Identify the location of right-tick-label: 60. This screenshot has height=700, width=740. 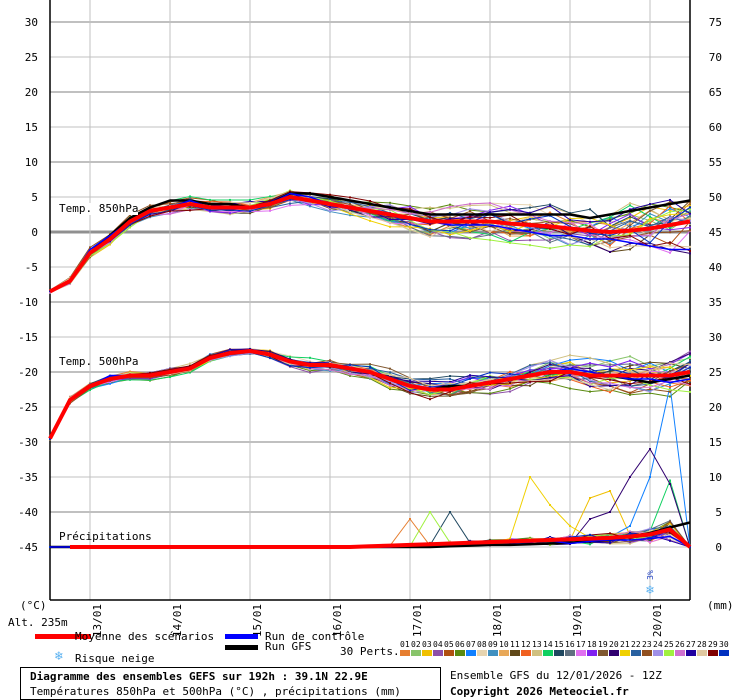
(715, 127).